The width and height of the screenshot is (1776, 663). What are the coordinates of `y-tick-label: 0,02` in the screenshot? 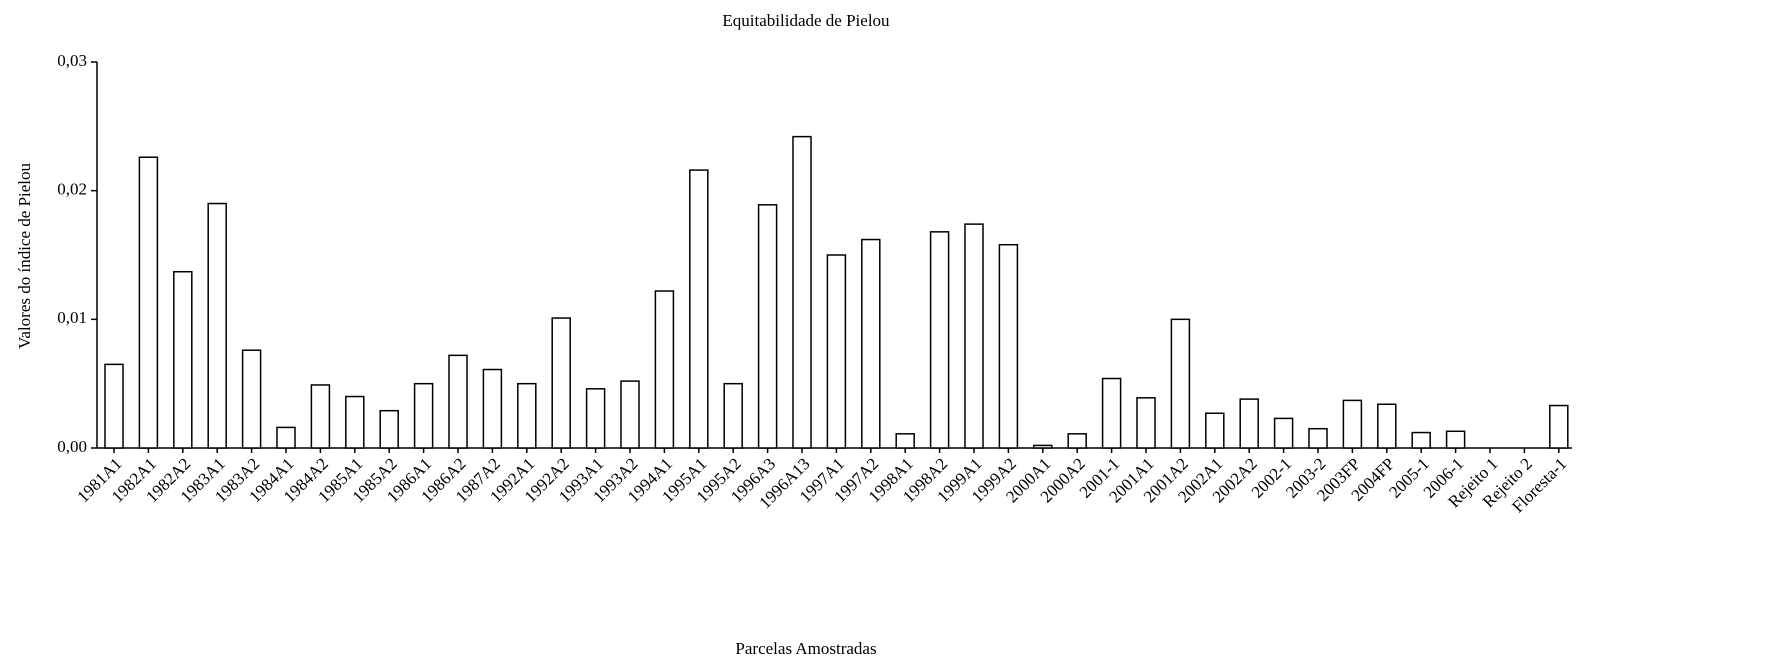 It's located at (72, 189).